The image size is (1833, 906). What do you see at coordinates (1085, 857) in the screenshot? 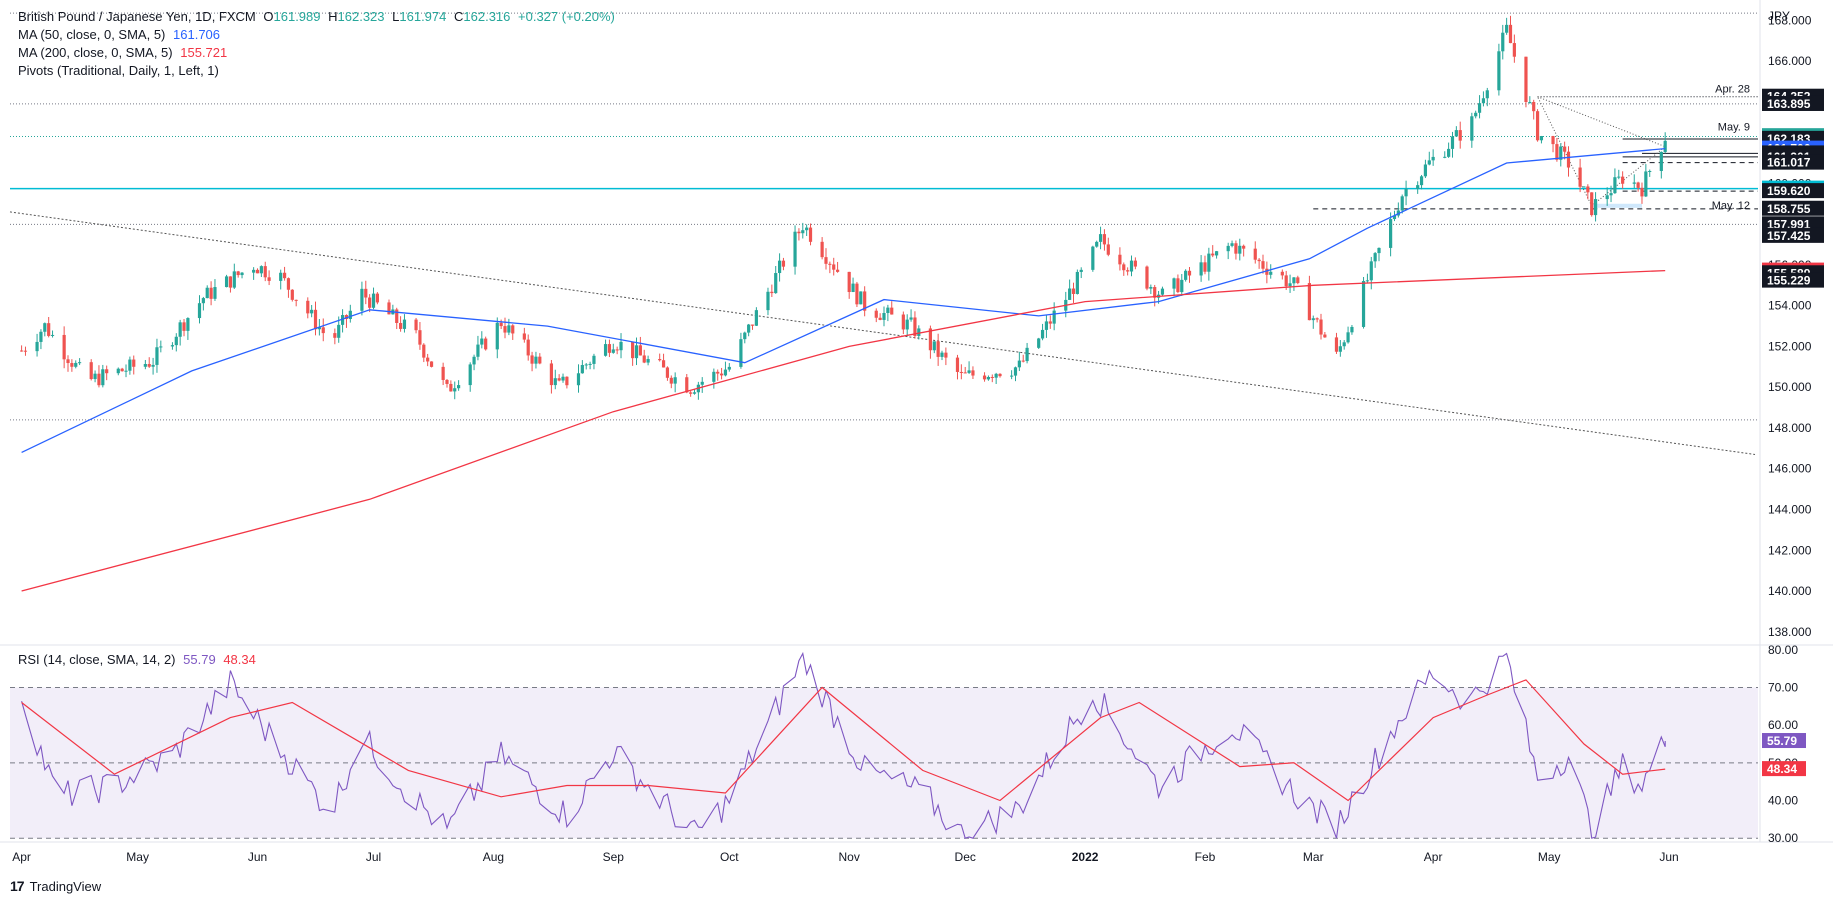
I see `time-tick-label: 2022` at bounding box center [1085, 857].